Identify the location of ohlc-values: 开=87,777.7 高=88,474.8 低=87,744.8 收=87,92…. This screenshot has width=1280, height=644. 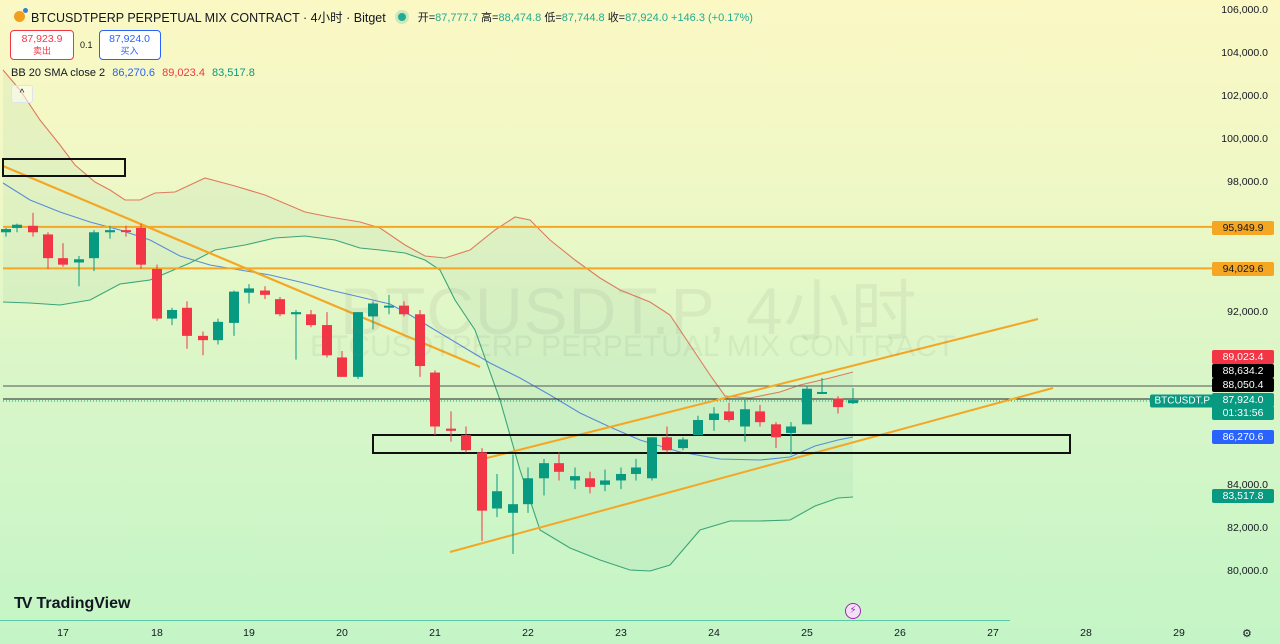
(585, 17).